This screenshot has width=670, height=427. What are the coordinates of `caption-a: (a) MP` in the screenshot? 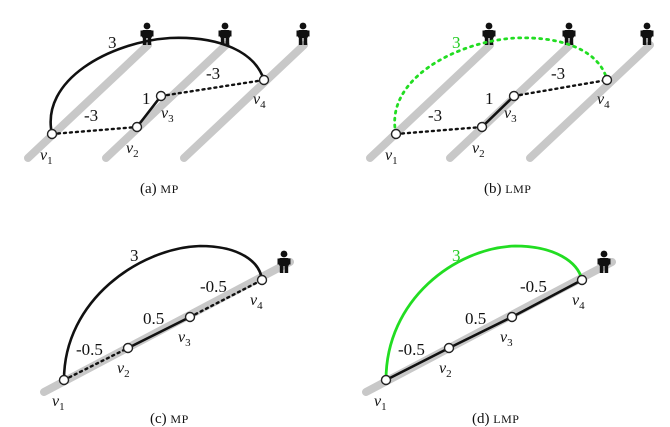 It's located at (159, 189).